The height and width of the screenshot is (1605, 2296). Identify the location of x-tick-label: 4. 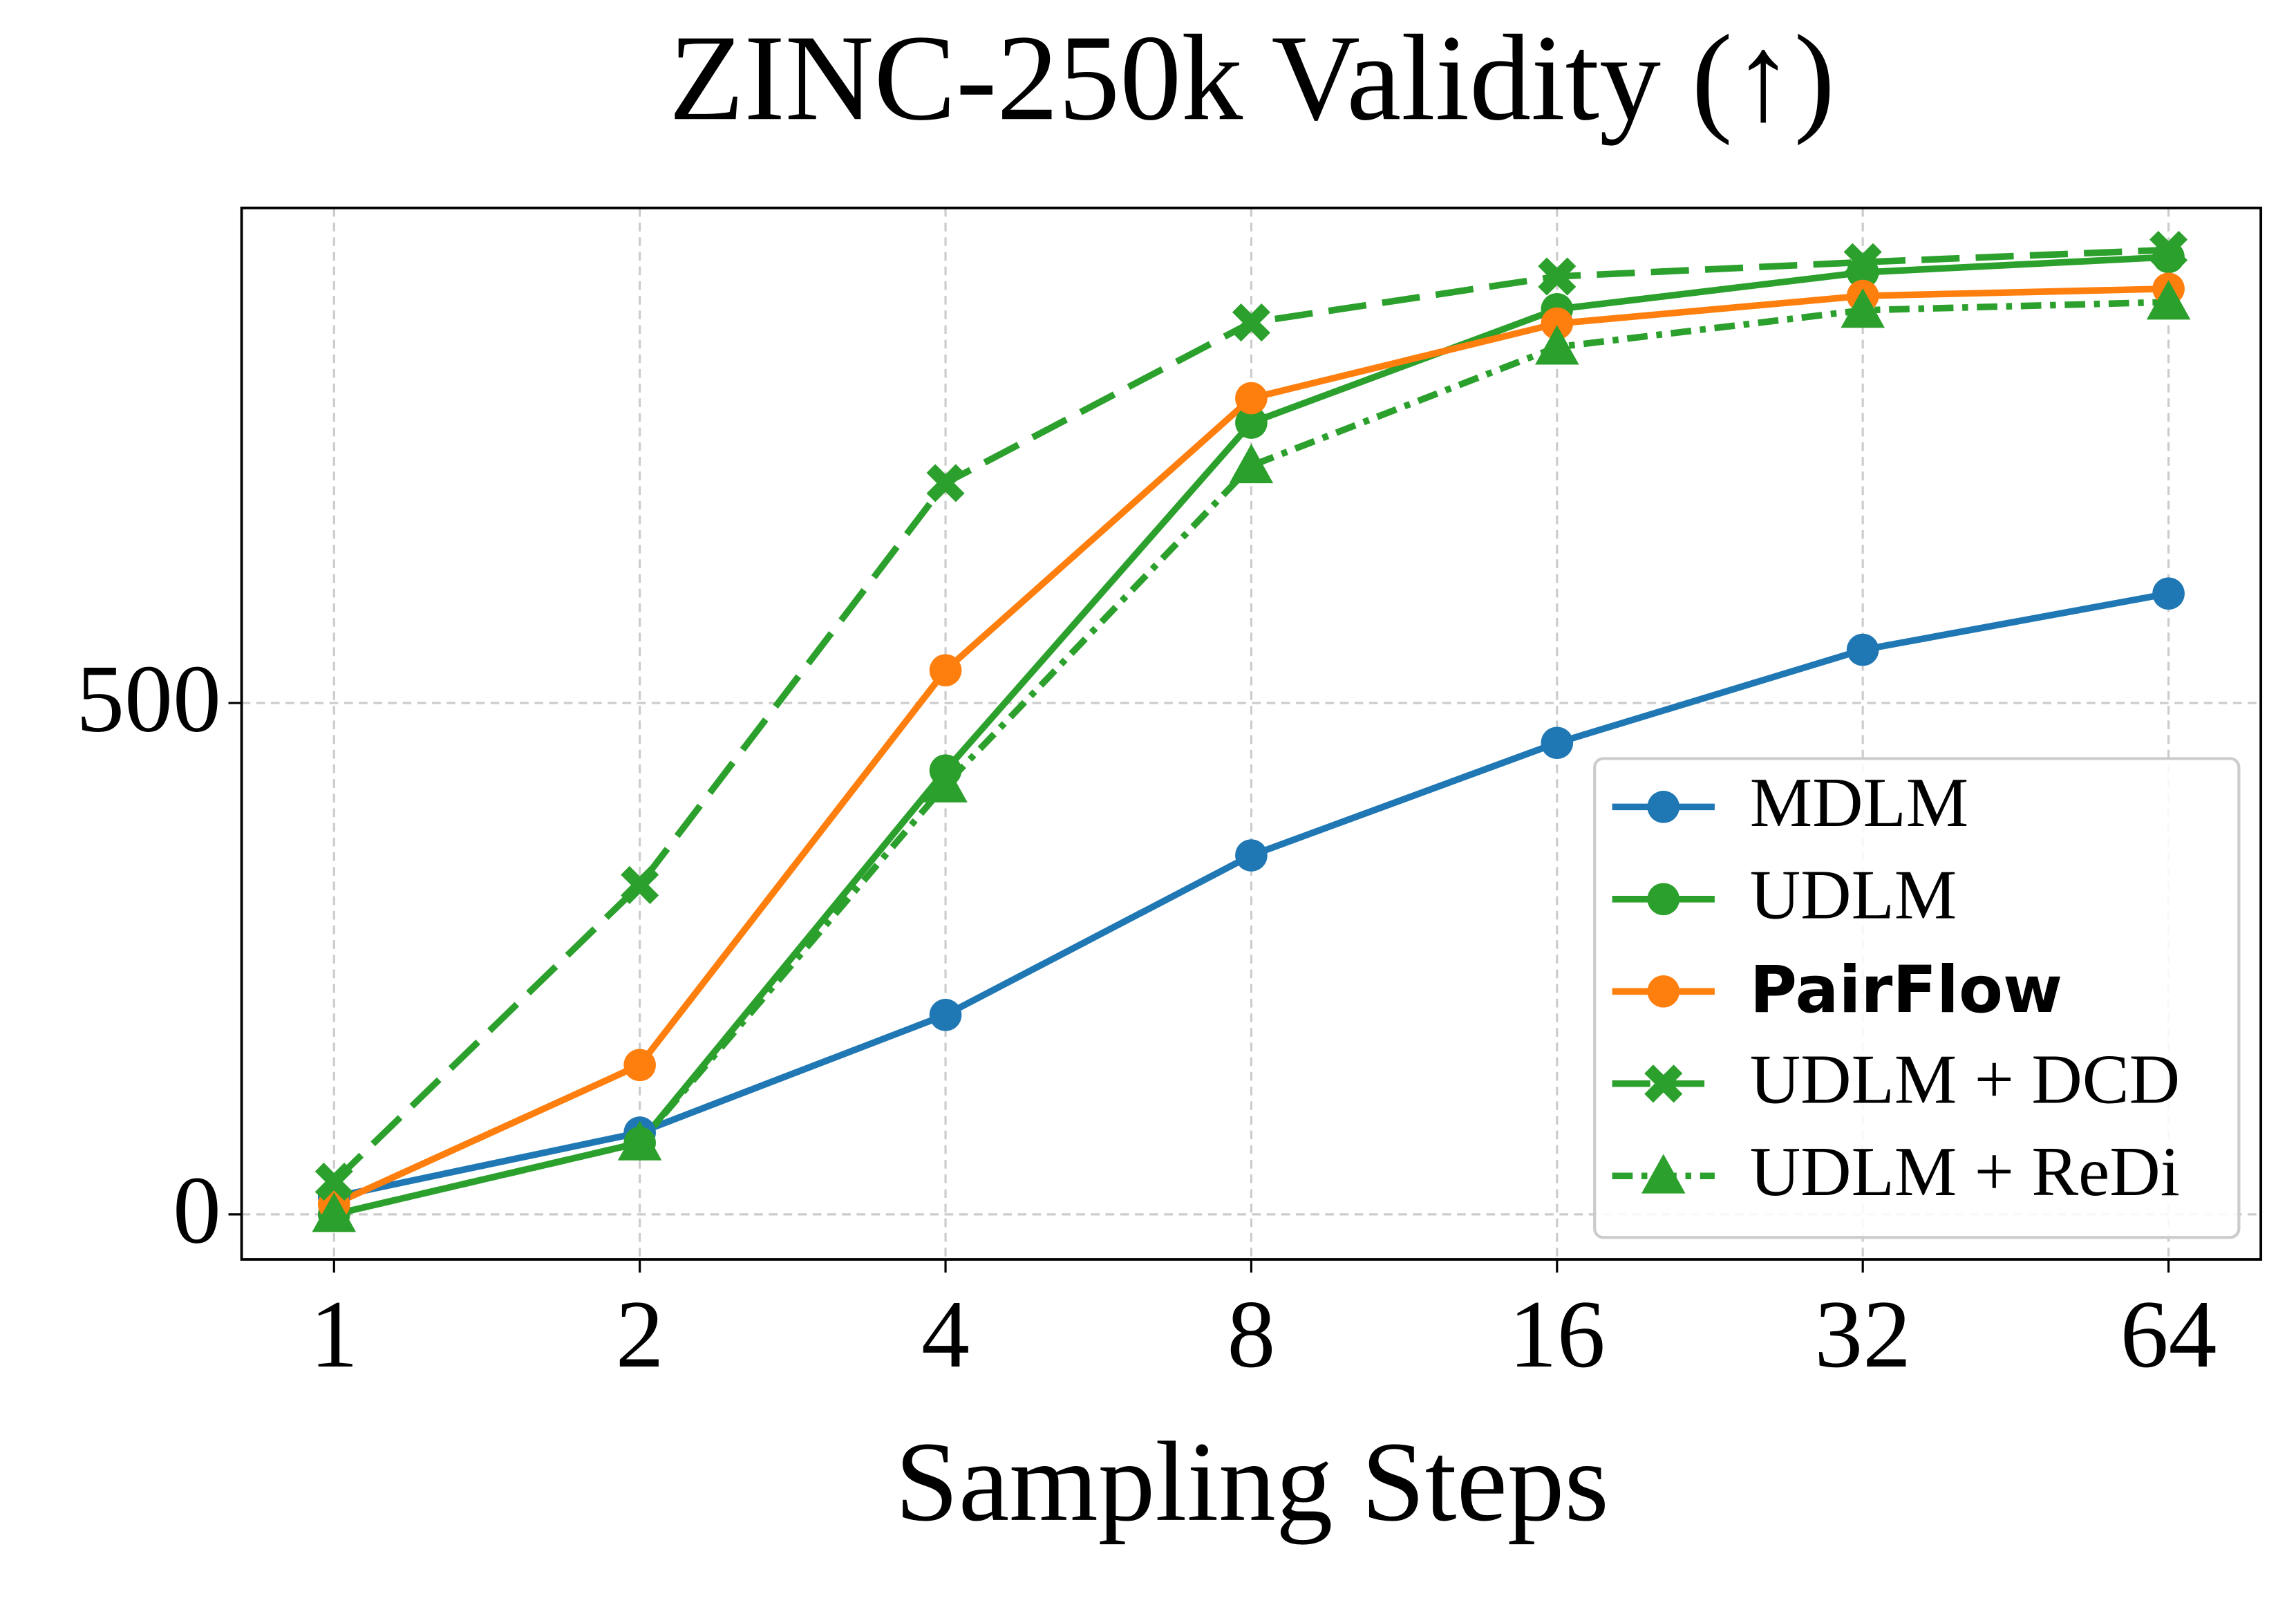
(946, 1334).